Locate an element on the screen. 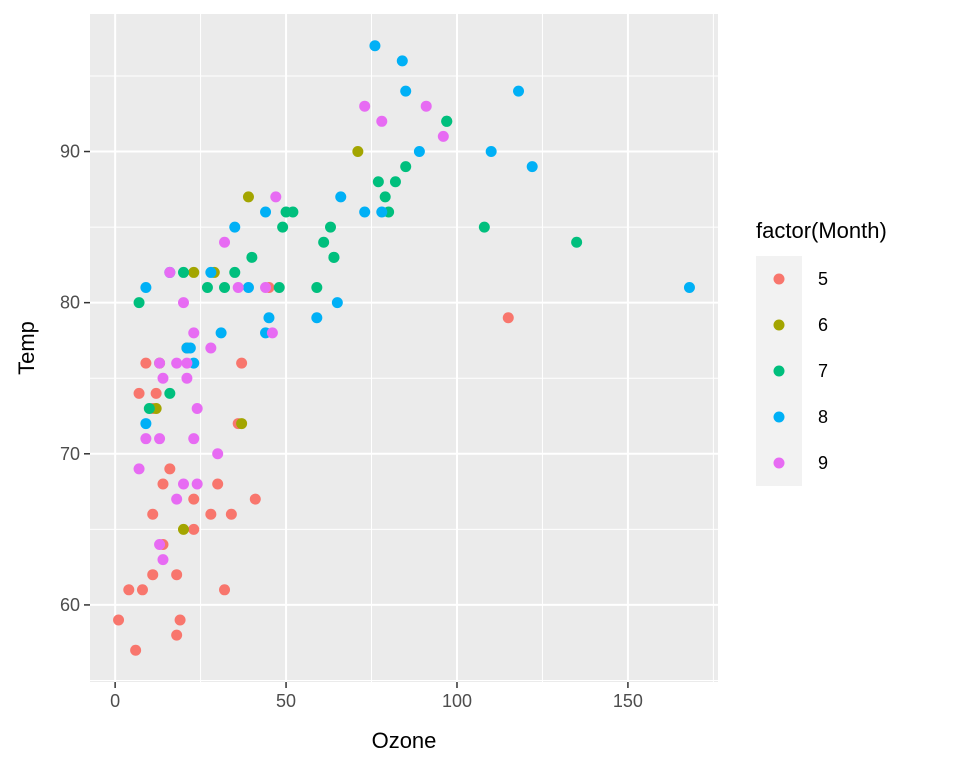 The image size is (960, 768). y-axis-title: Temp is located at coordinates (26, 348).